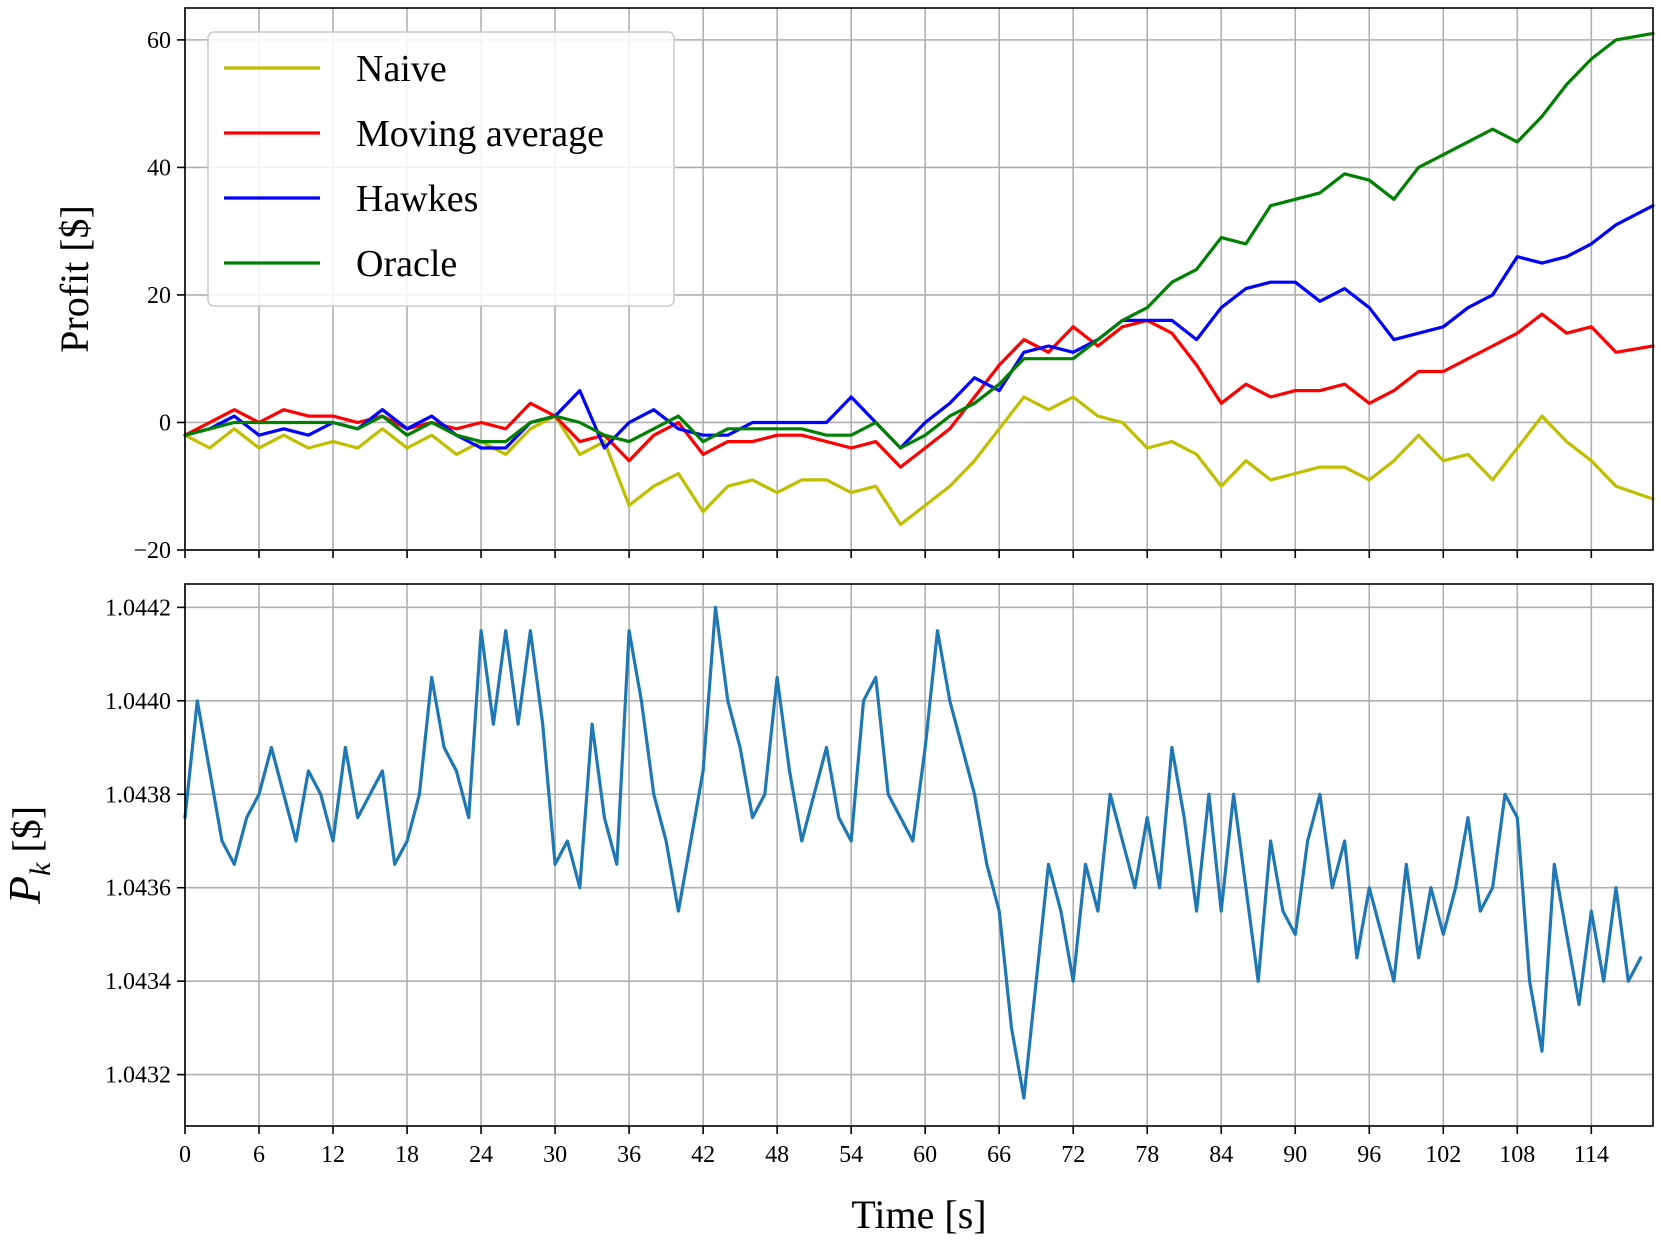 The width and height of the screenshot is (1661, 1246). What do you see at coordinates (74, 279) in the screenshot?
I see `profit-y-axis-title: Profit [$]` at bounding box center [74, 279].